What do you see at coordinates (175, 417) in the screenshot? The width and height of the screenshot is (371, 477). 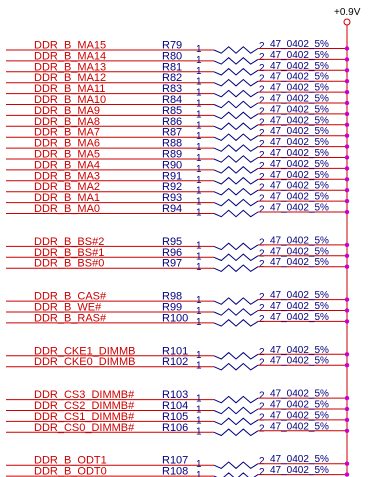 I see `ref-designator: R105` at bounding box center [175, 417].